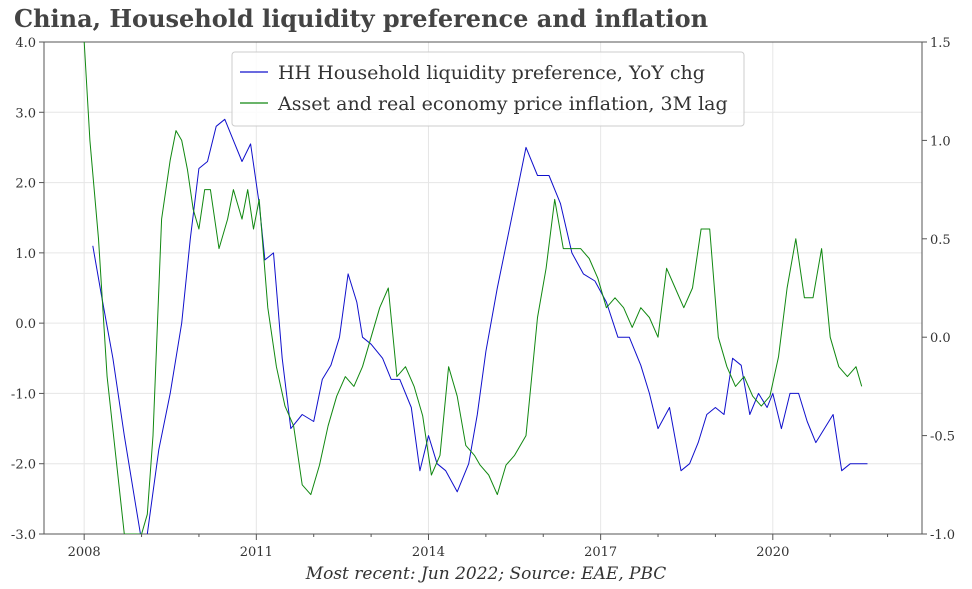 This screenshot has height=589, width=972. I want to click on y-right-tick-label: -1.0, so click(942, 535).